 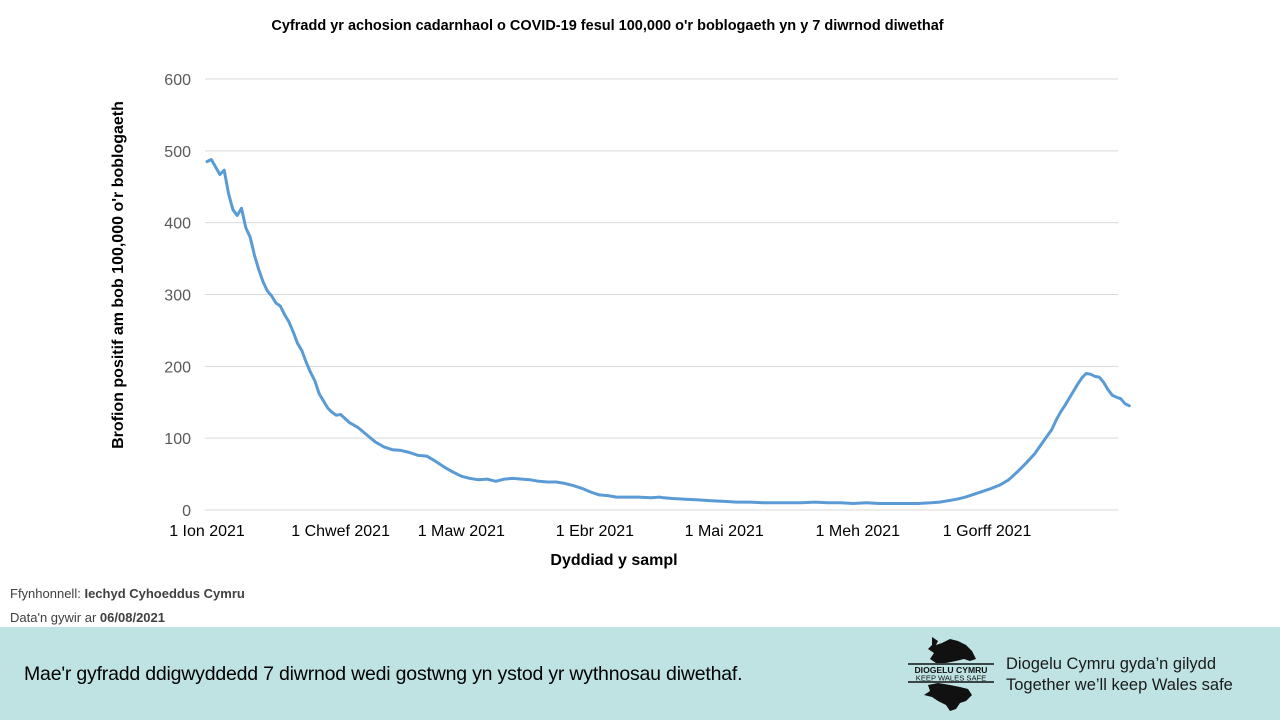 What do you see at coordinates (45, 593) in the screenshot?
I see `source-label: Ffynhonnell:` at bounding box center [45, 593].